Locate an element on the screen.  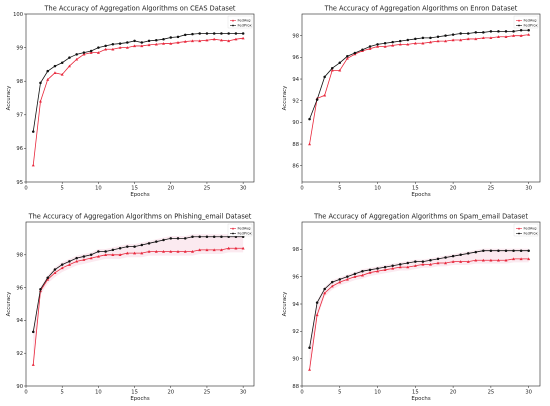
confidence-band is located at coordinates (419, 311).